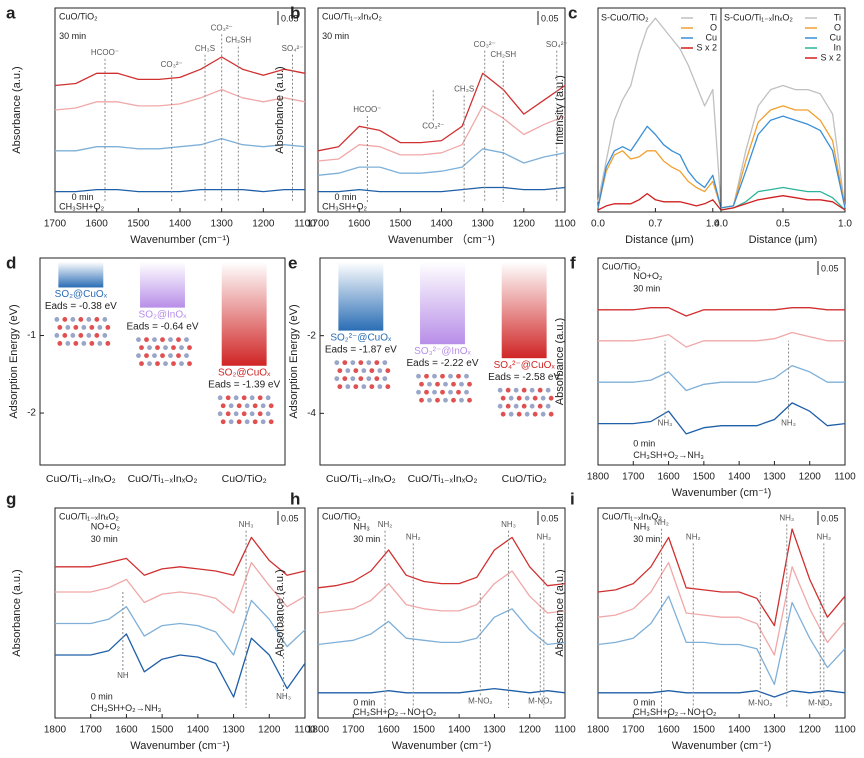 This screenshot has height=758, width=864. What do you see at coordinates (830, 57) in the screenshot?
I see `legend-label: S x 2` at bounding box center [830, 57].